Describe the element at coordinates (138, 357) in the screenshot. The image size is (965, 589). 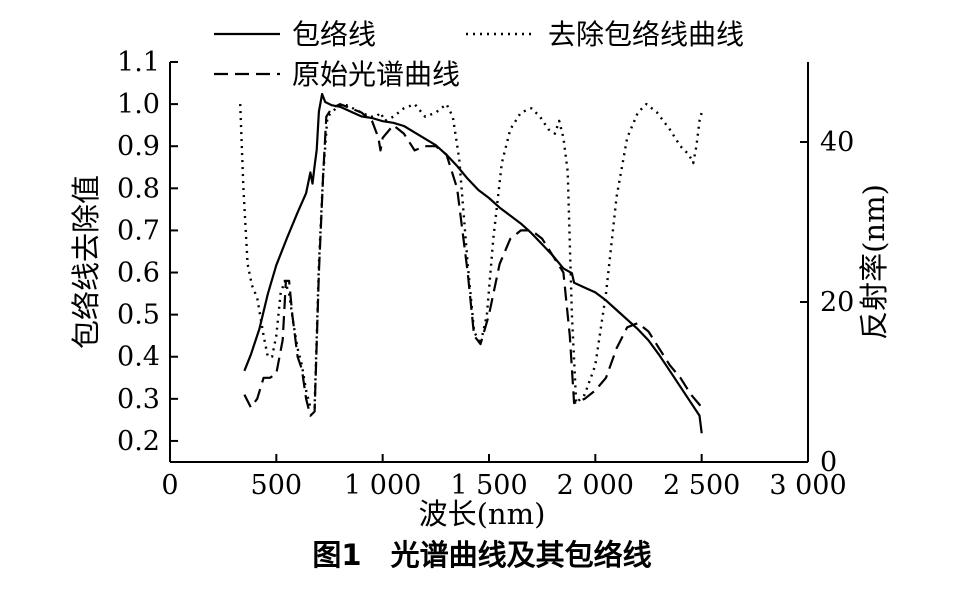
I see `left-y-tick-label-2: 0.4` at that location.